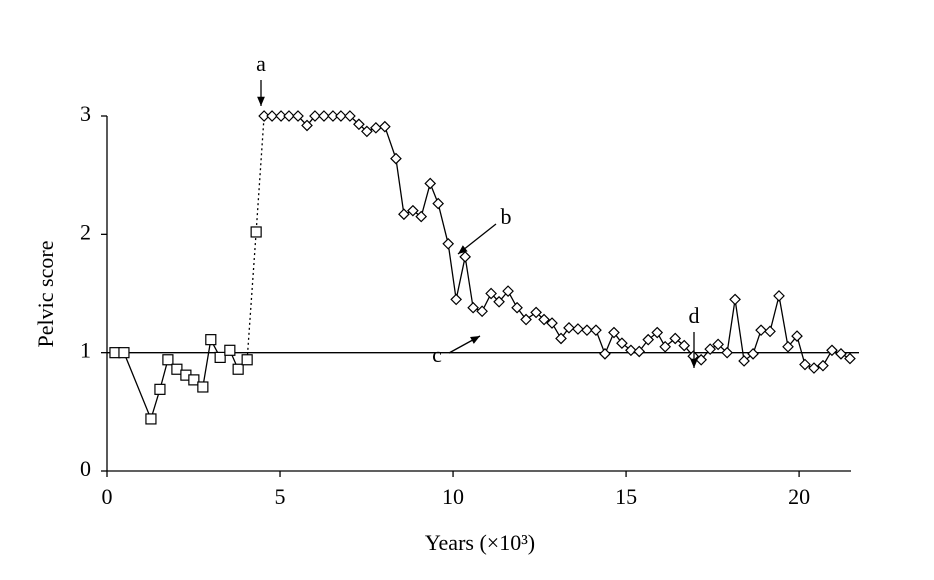 This screenshot has height=580, width=934. I want to click on y-axis-label: Pelvic score, so click(45, 294).